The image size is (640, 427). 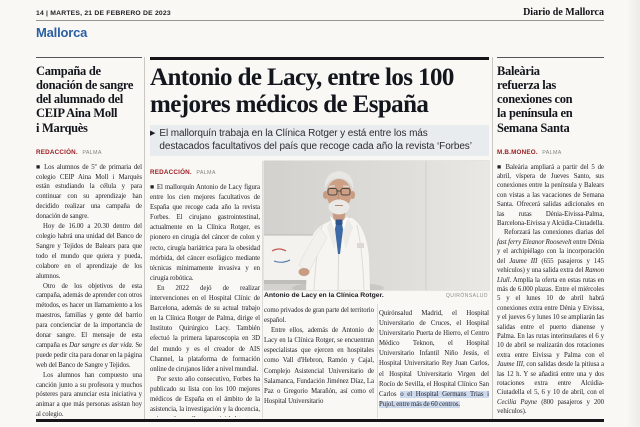 I want to click on right-article-byline: M.B.MONEO. PALMA, so click(x=550, y=150).